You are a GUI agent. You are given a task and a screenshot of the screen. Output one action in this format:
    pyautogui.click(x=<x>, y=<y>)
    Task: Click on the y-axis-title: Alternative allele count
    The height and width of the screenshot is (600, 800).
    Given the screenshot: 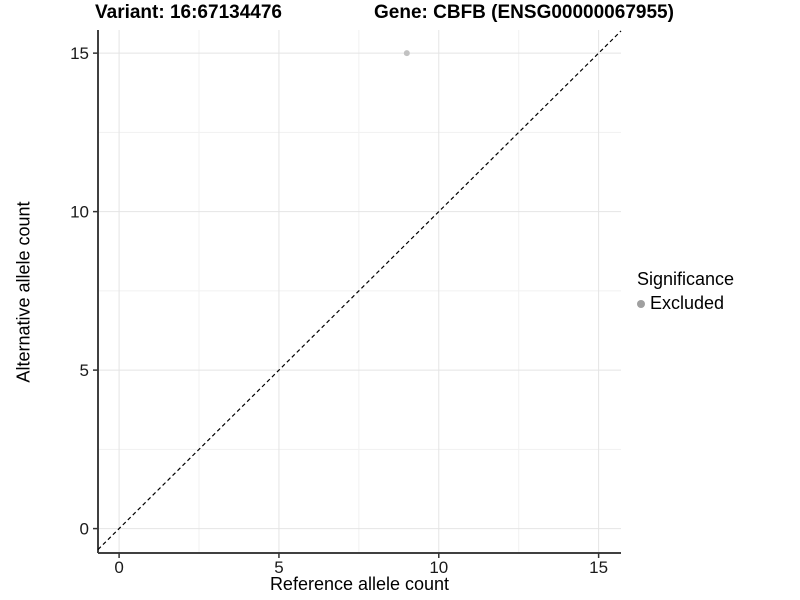 What is the action you would take?
    pyautogui.click(x=23, y=292)
    